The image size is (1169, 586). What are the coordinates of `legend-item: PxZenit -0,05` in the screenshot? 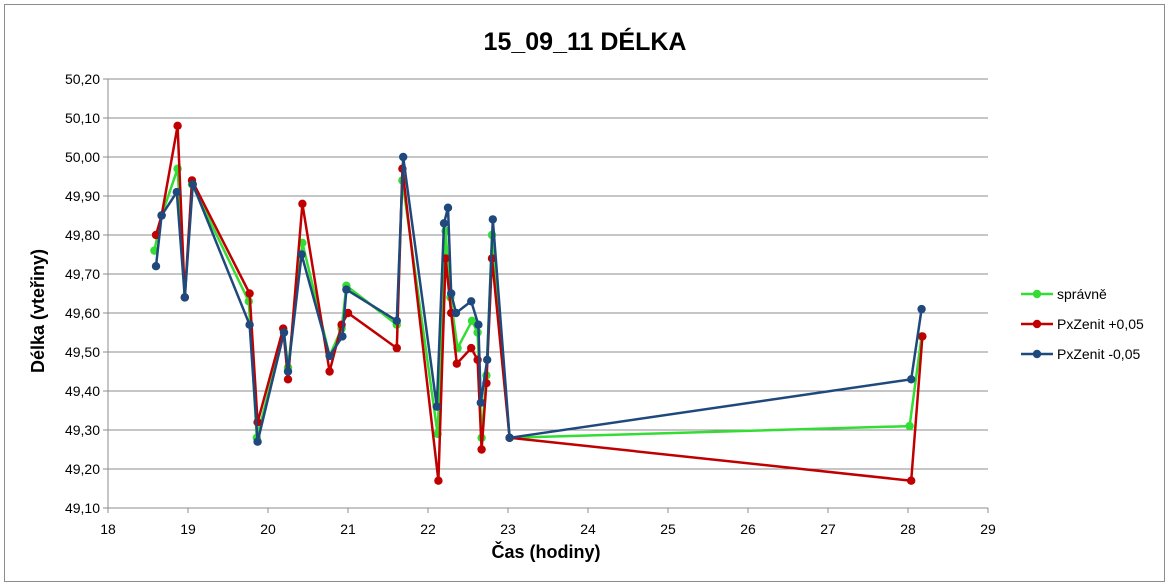 It's located at (1080, 354).